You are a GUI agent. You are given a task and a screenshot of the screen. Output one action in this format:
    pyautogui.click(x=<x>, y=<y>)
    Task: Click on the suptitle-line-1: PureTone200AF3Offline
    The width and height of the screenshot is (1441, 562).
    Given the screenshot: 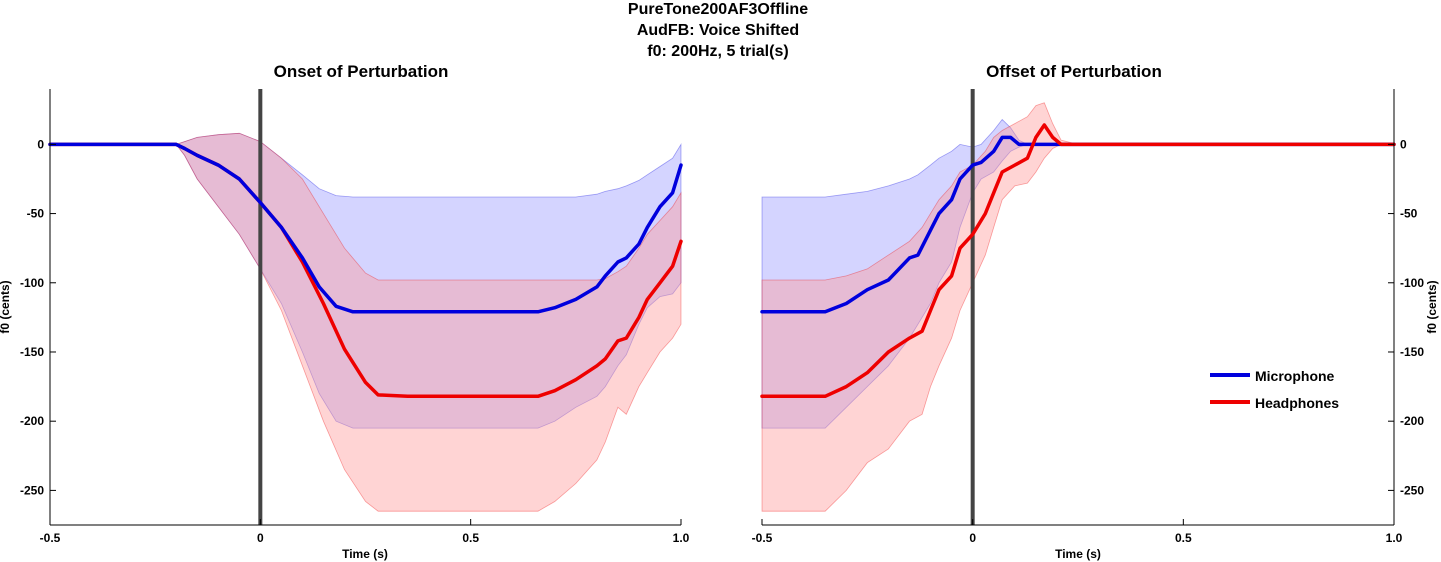 What is the action you would take?
    pyautogui.click(x=718, y=9)
    